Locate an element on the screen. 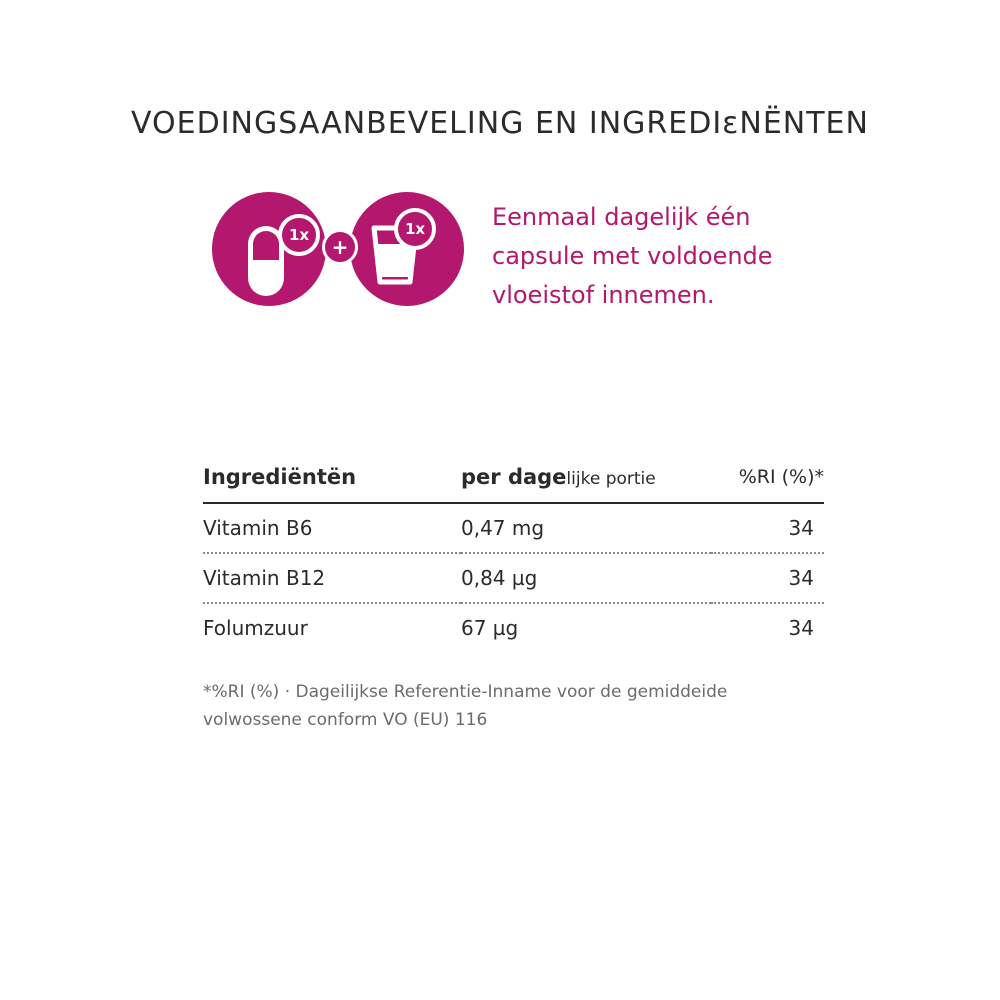 The image size is (1000, 1000). ingredient-amount: 67 µg is located at coordinates (490, 628).